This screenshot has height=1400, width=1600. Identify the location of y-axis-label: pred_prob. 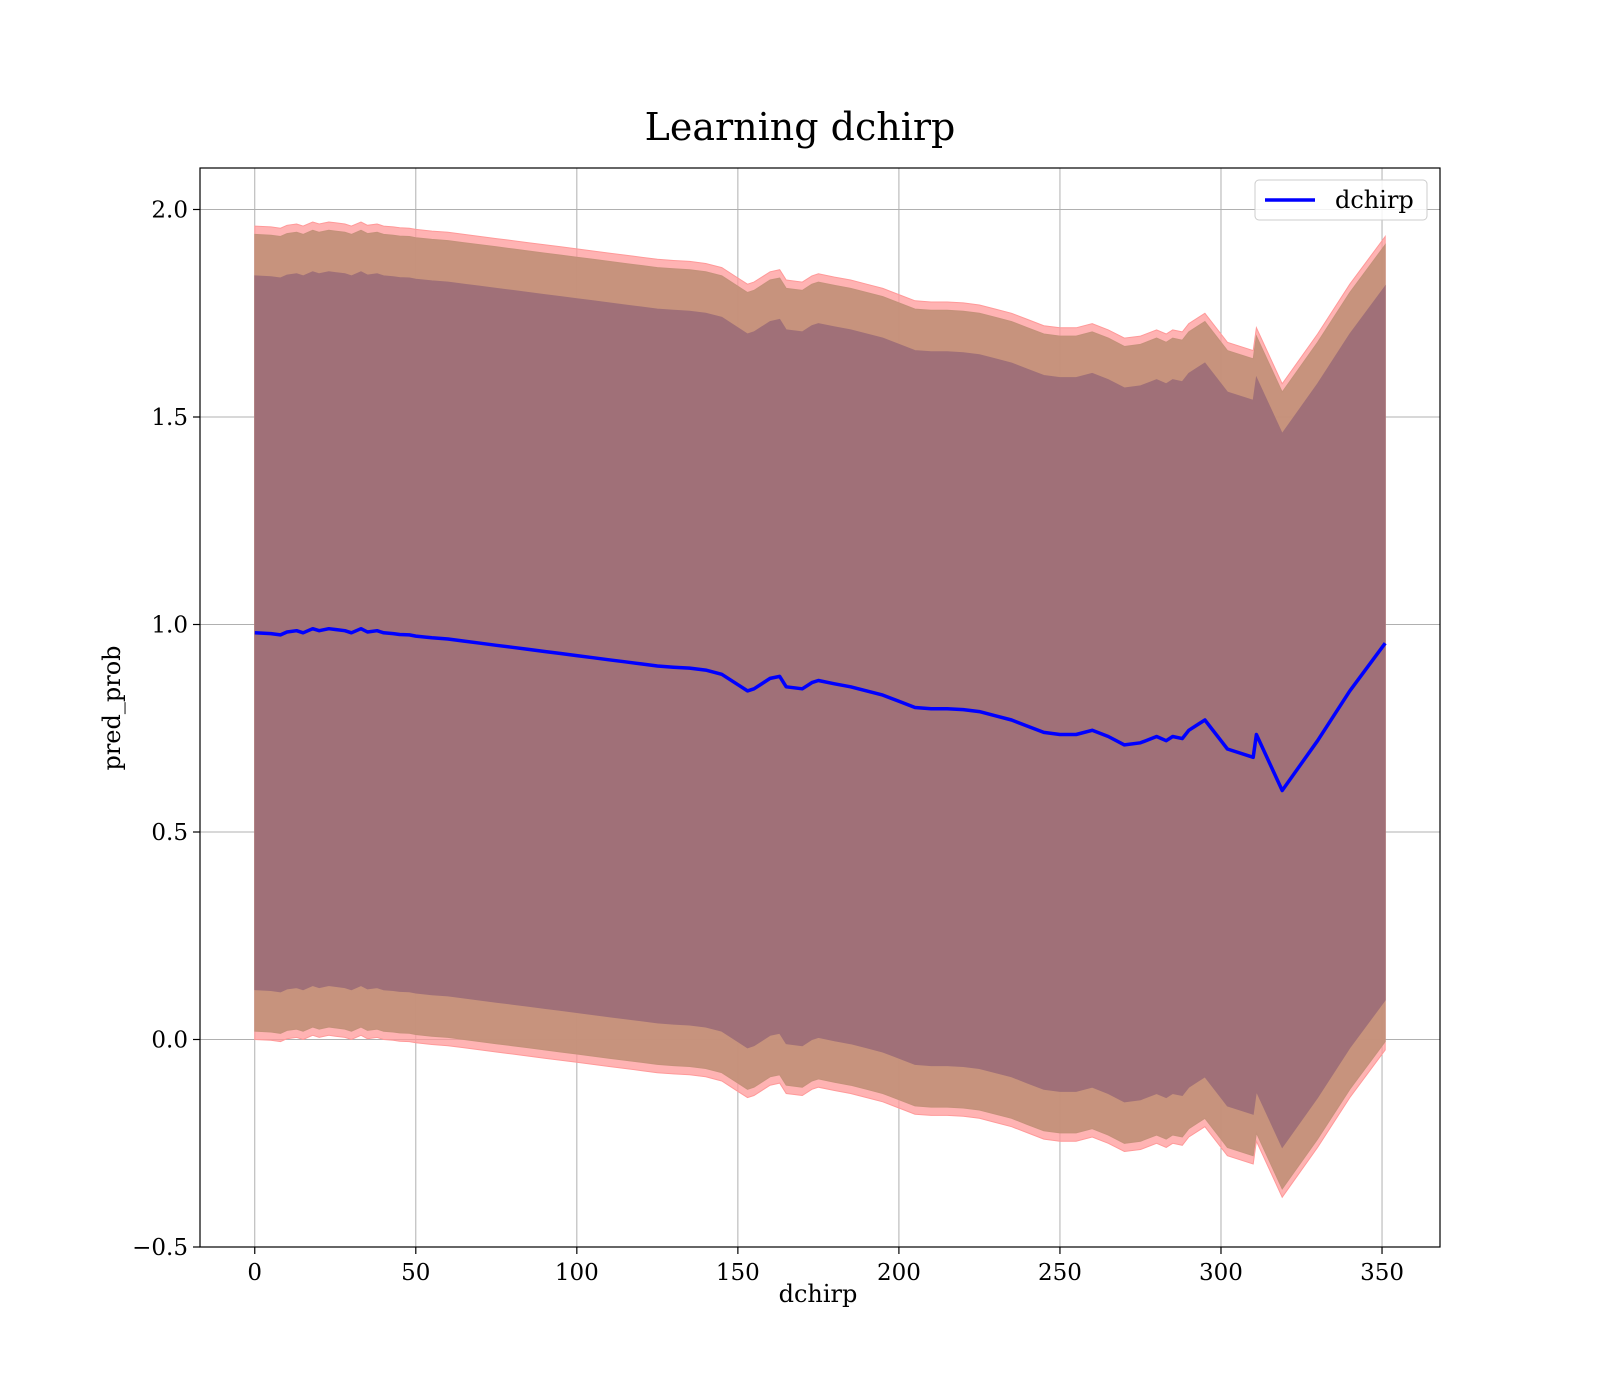
(112, 707).